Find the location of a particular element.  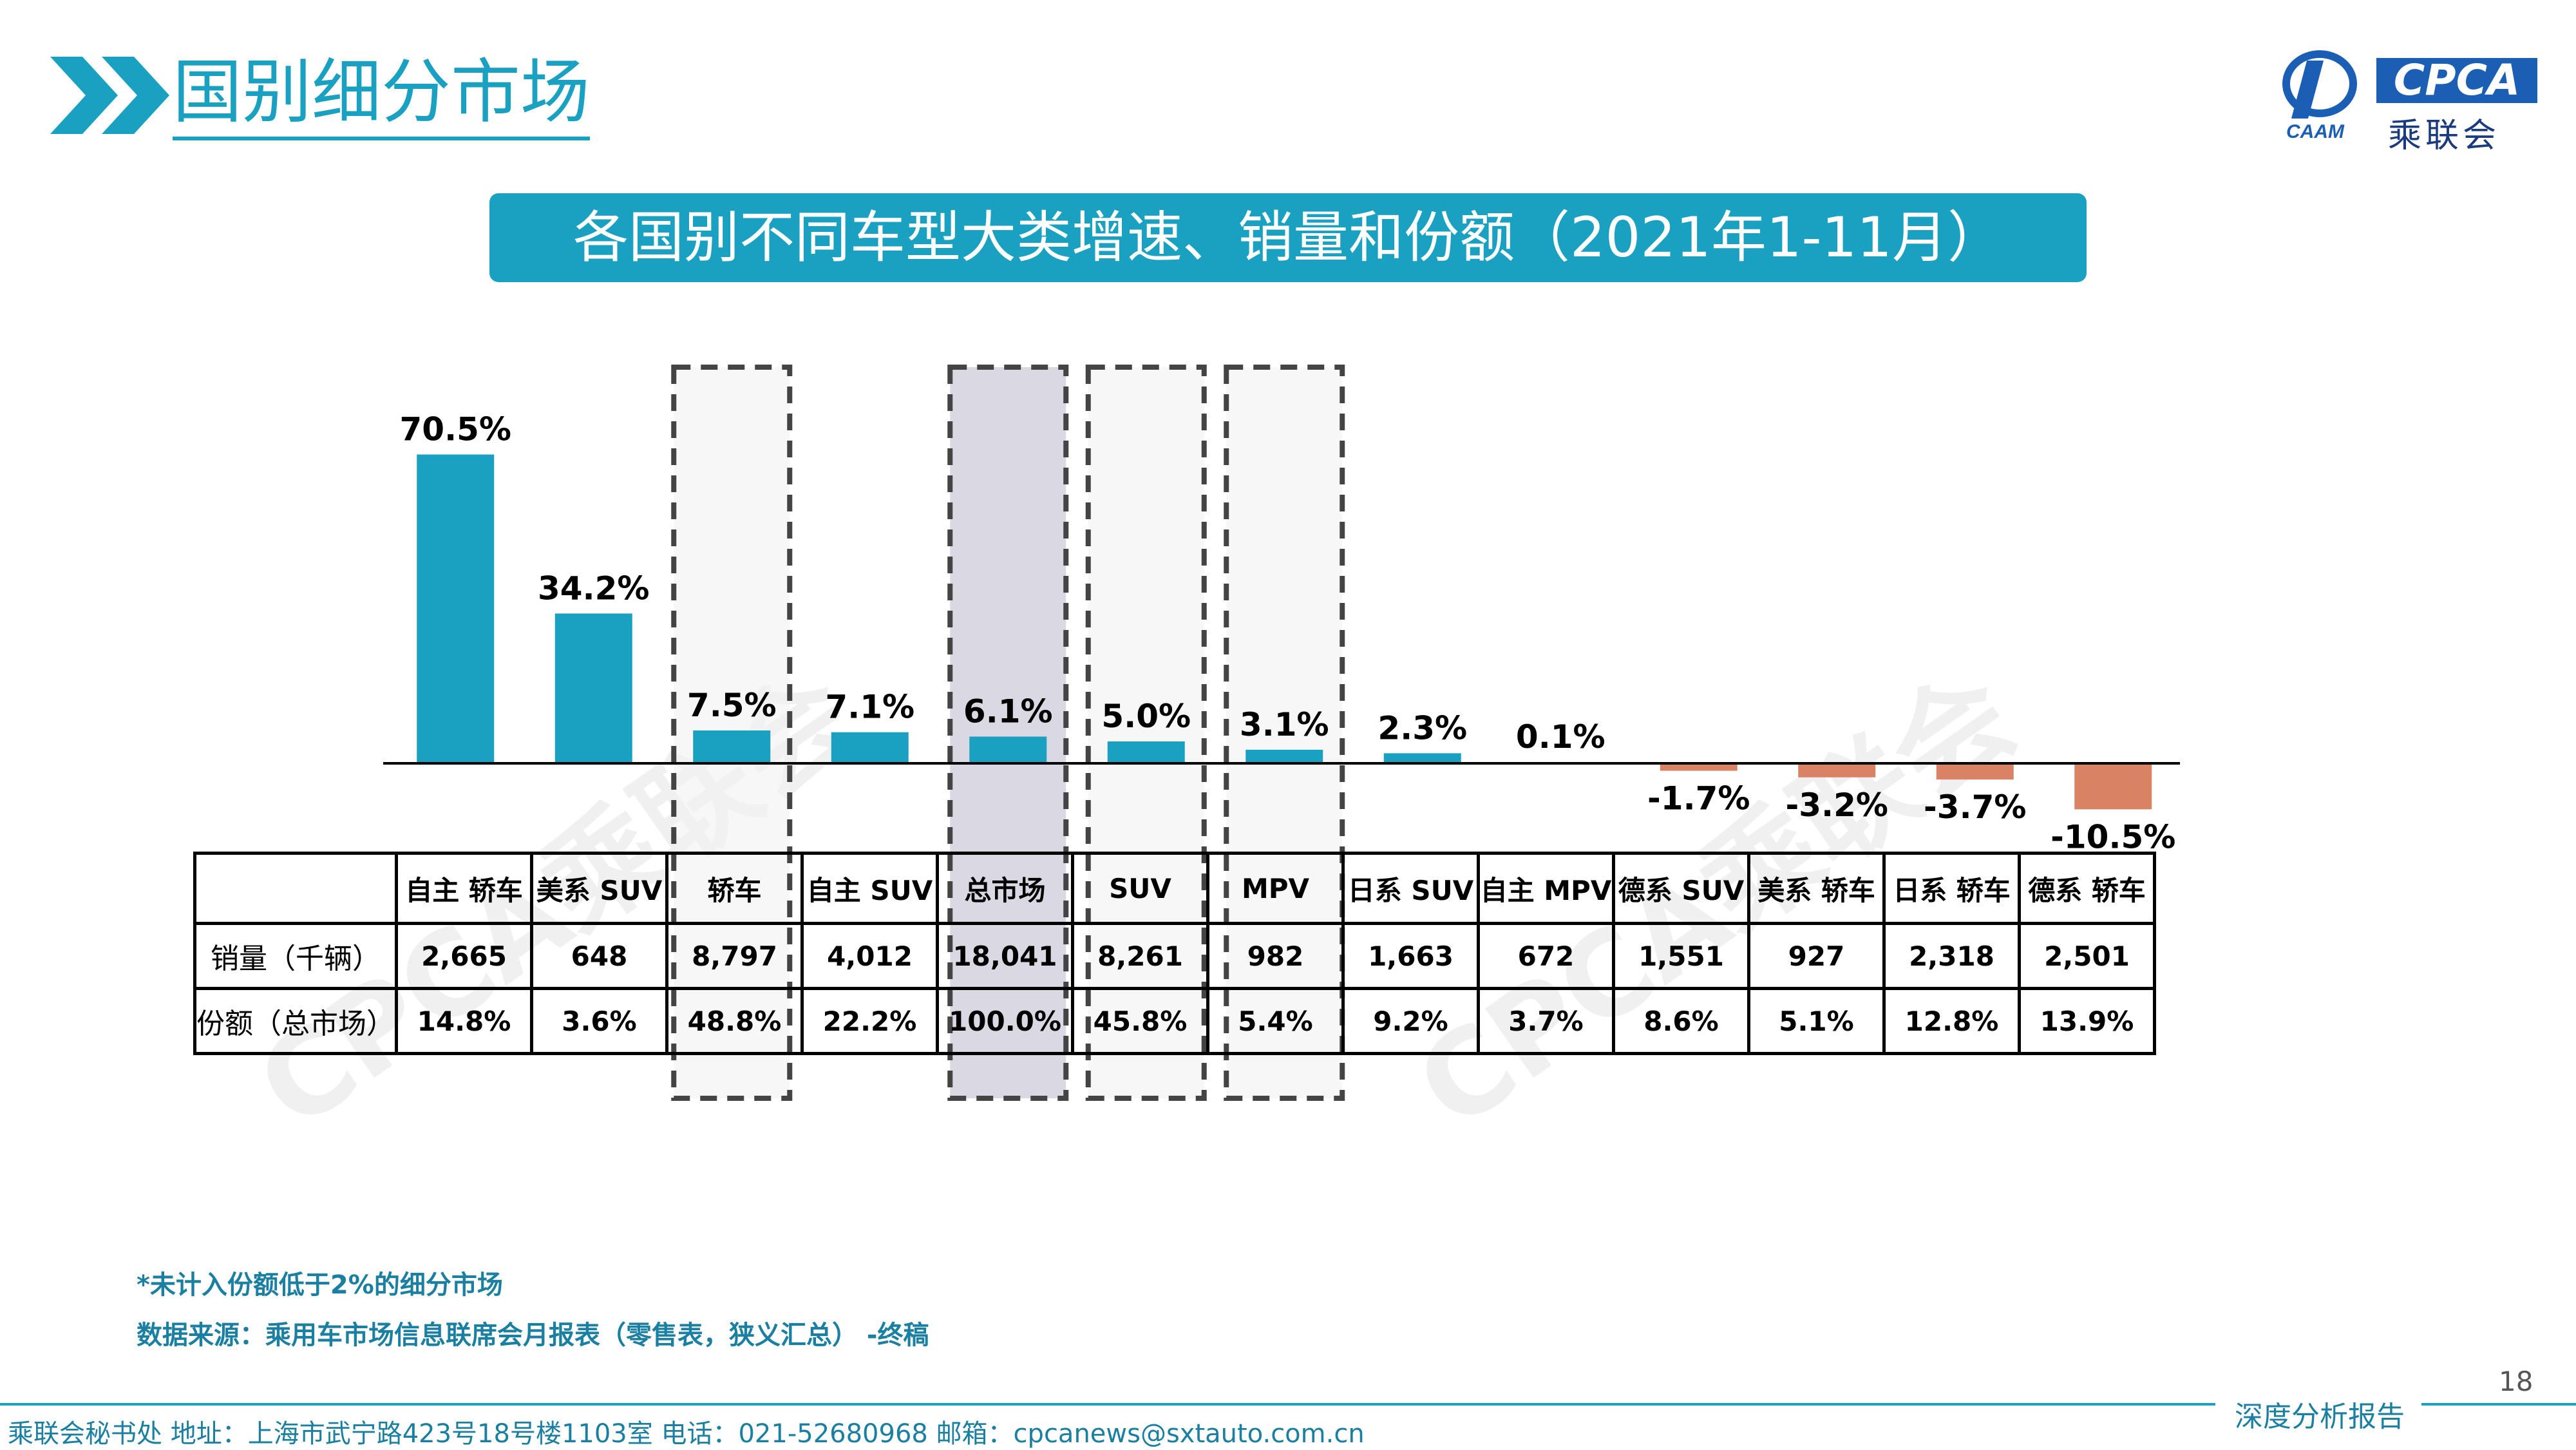

share-cell: 14.8% is located at coordinates (464, 1021).